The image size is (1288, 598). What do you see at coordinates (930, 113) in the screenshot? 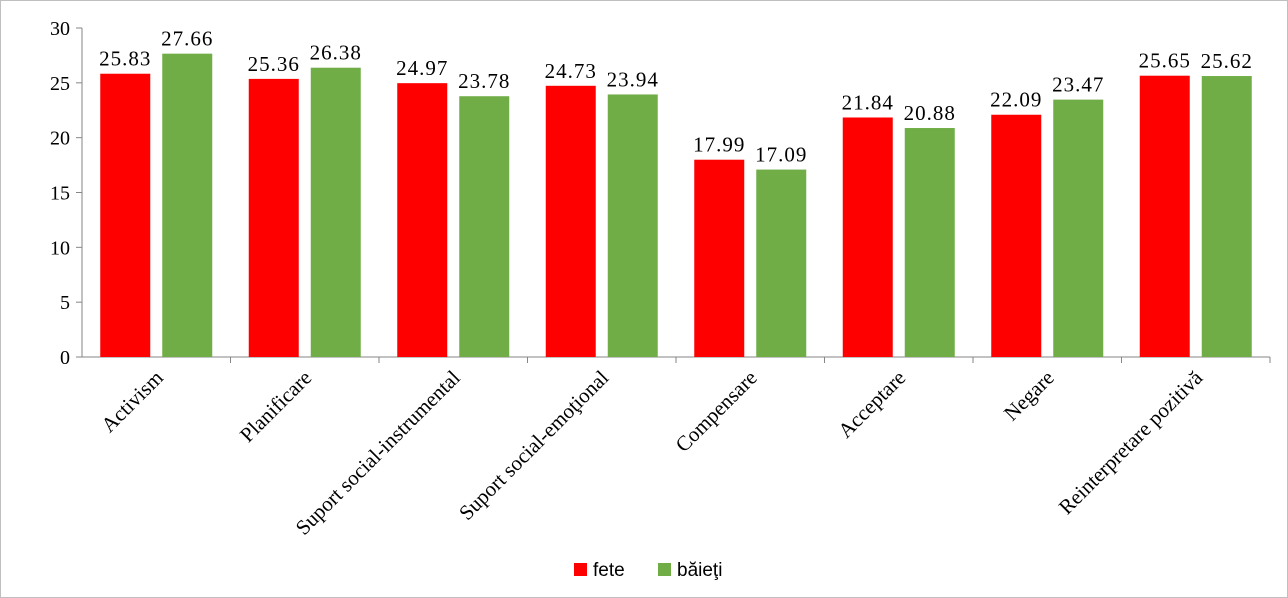
I see `data-label: 20.88` at bounding box center [930, 113].